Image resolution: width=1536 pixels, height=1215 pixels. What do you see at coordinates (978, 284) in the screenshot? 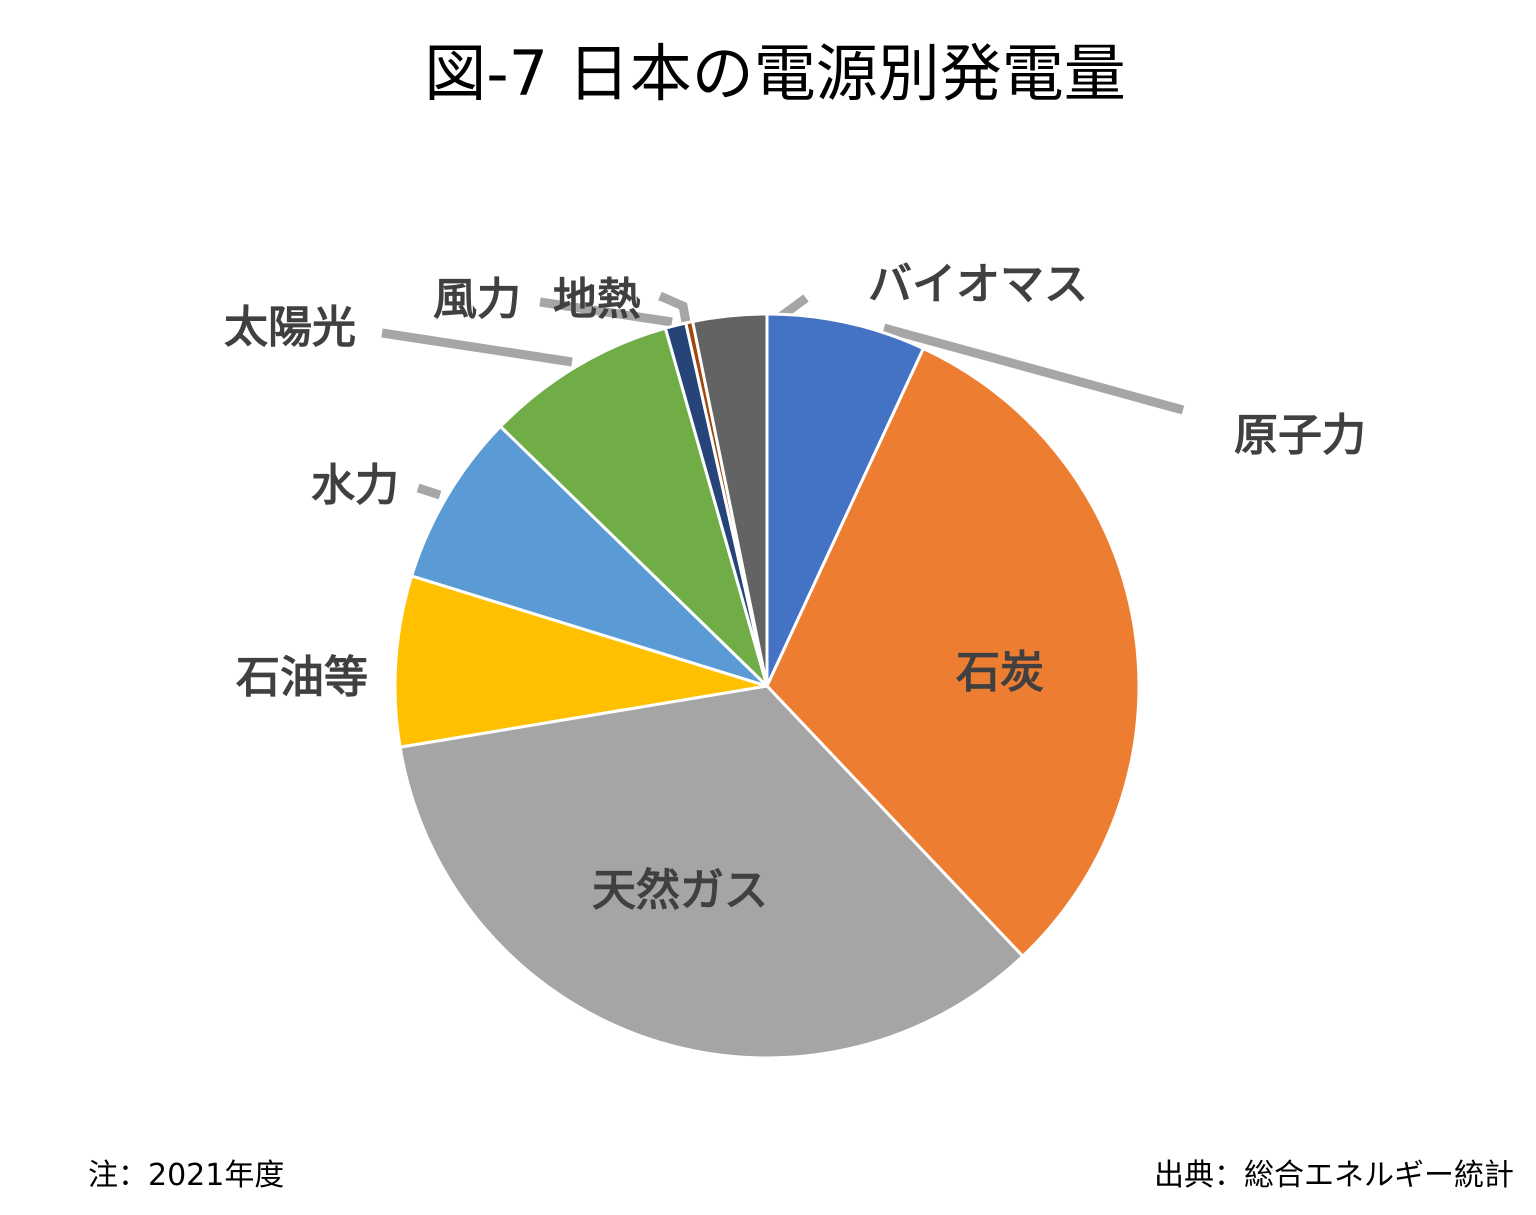
I see `slice-label-8: バイオマス` at bounding box center [978, 284].